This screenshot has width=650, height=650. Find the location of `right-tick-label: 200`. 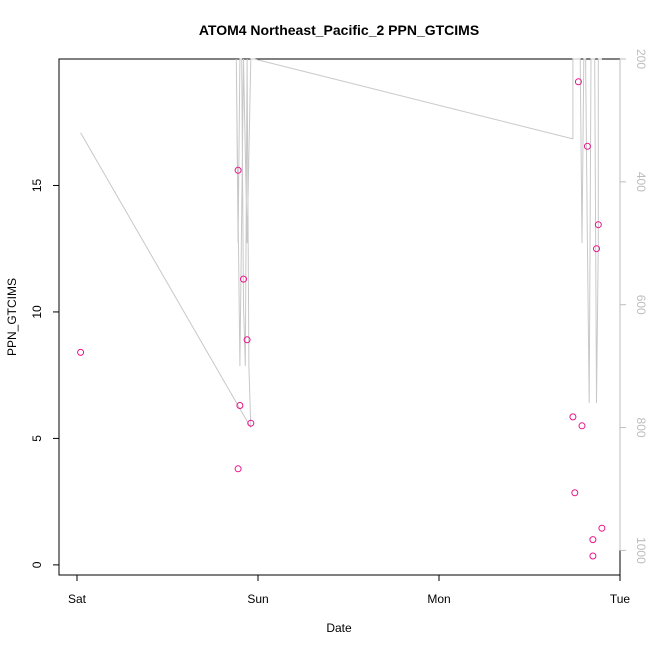

right-tick-label: 200 is located at coordinates (641, 59).